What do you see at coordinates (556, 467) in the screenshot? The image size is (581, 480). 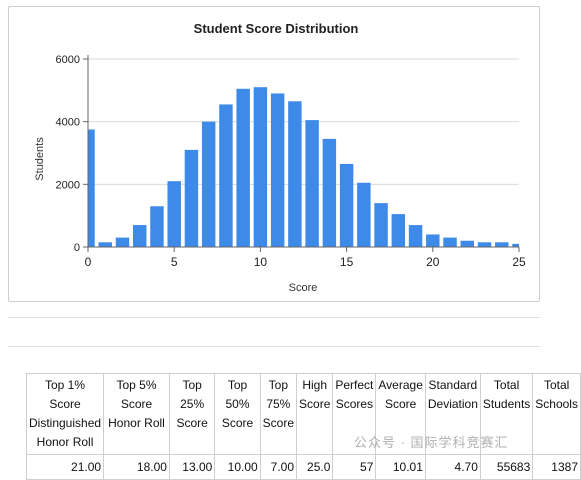 I see `value-total-schools: 1387` at bounding box center [556, 467].